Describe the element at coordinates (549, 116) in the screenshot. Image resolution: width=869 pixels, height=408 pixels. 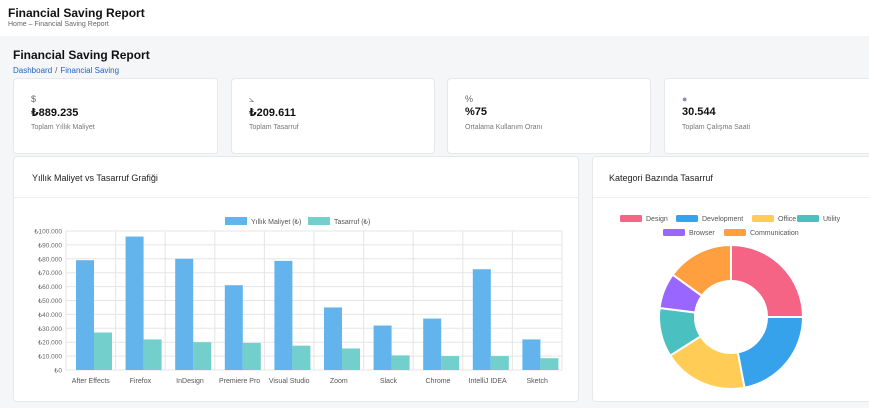
I see `stat-card-usage-rate: % %75 Ortalama Kullanım Oranı` at that location.